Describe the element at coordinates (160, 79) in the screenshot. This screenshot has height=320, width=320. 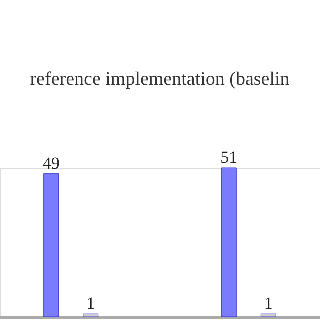
I see `chart-title: reference implementation (baselin` at that location.